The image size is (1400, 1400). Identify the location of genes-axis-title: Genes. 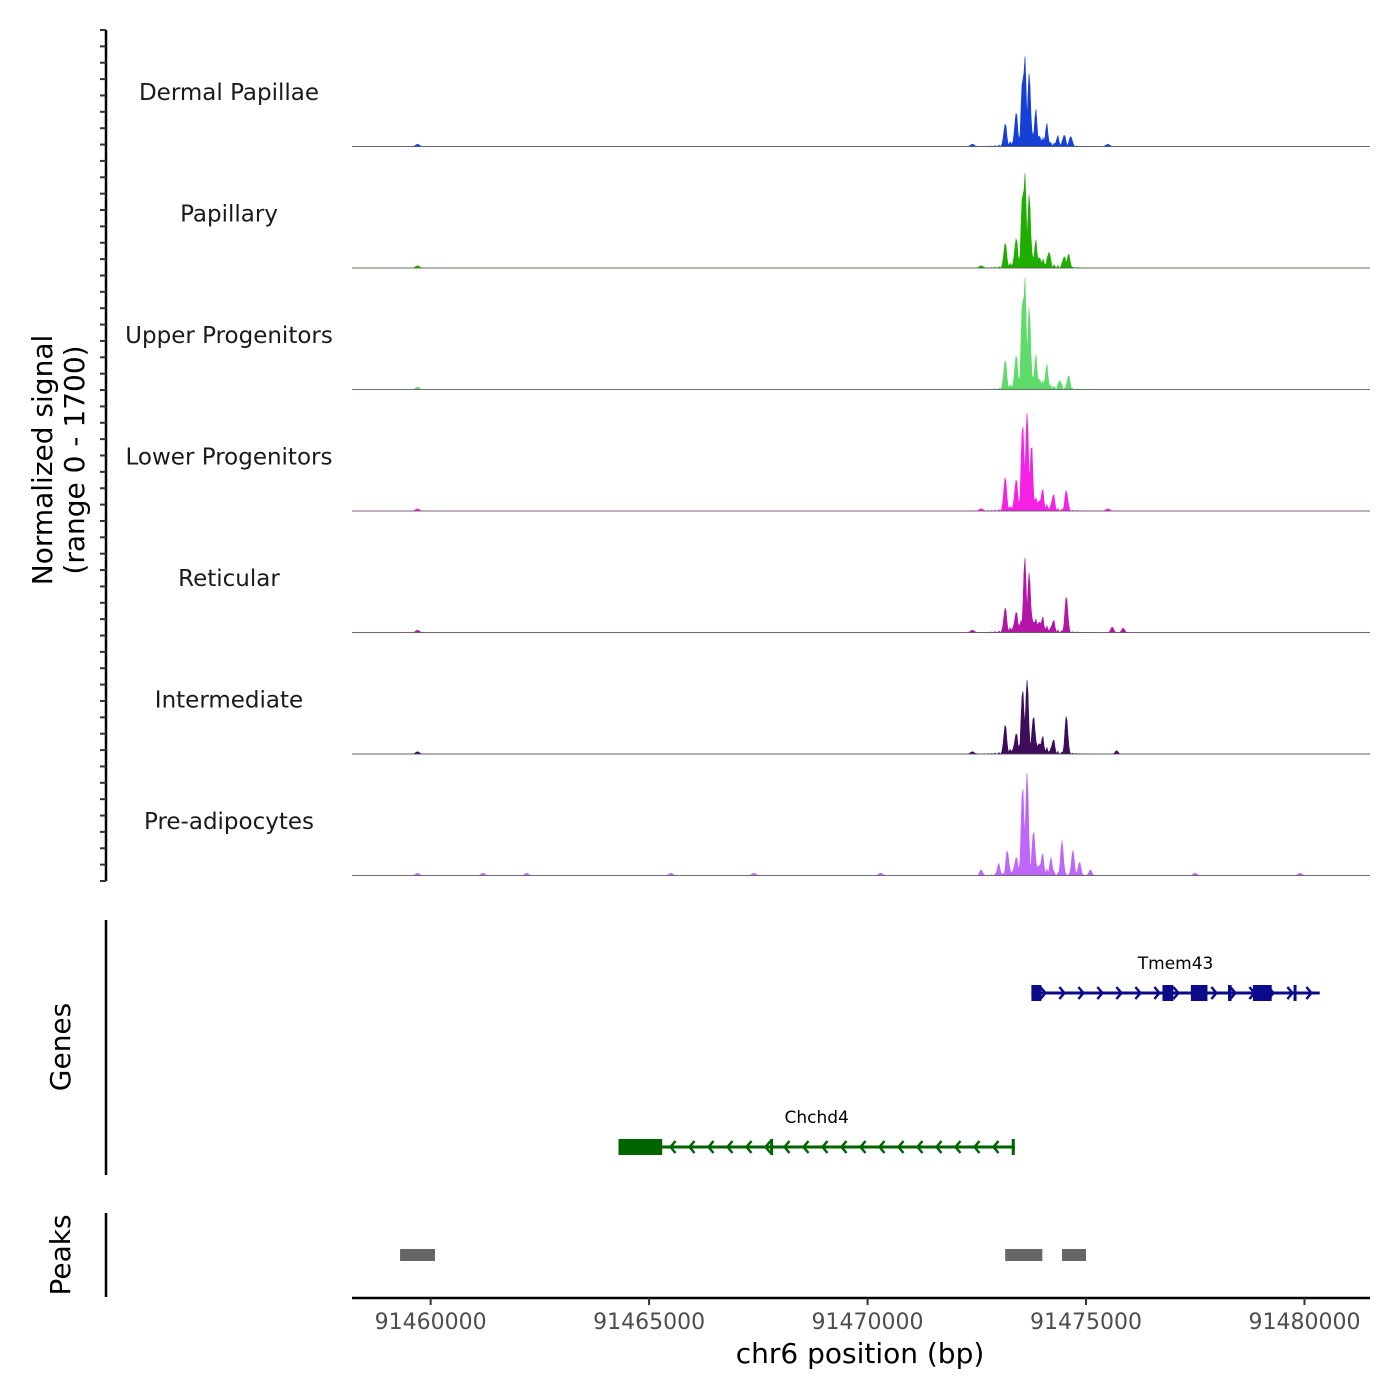
(60, 1047).